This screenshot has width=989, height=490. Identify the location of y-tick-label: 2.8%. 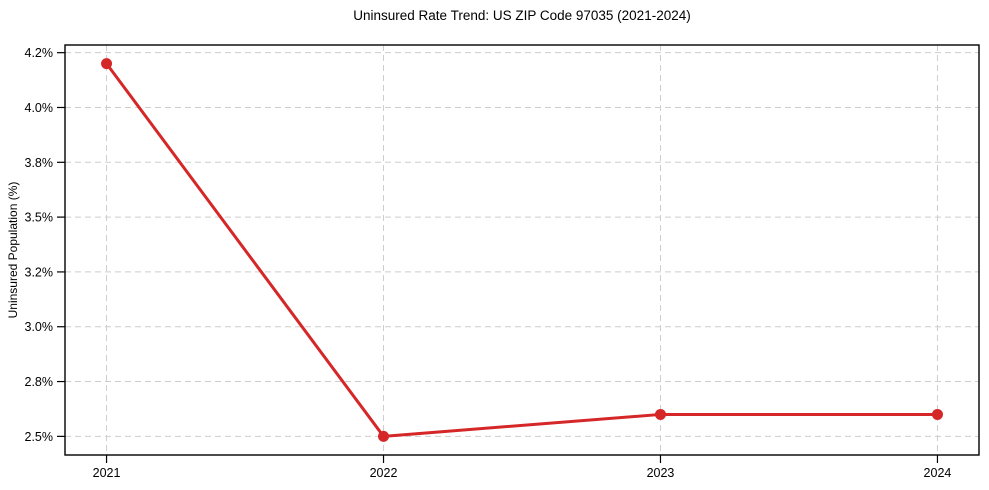
(39, 382).